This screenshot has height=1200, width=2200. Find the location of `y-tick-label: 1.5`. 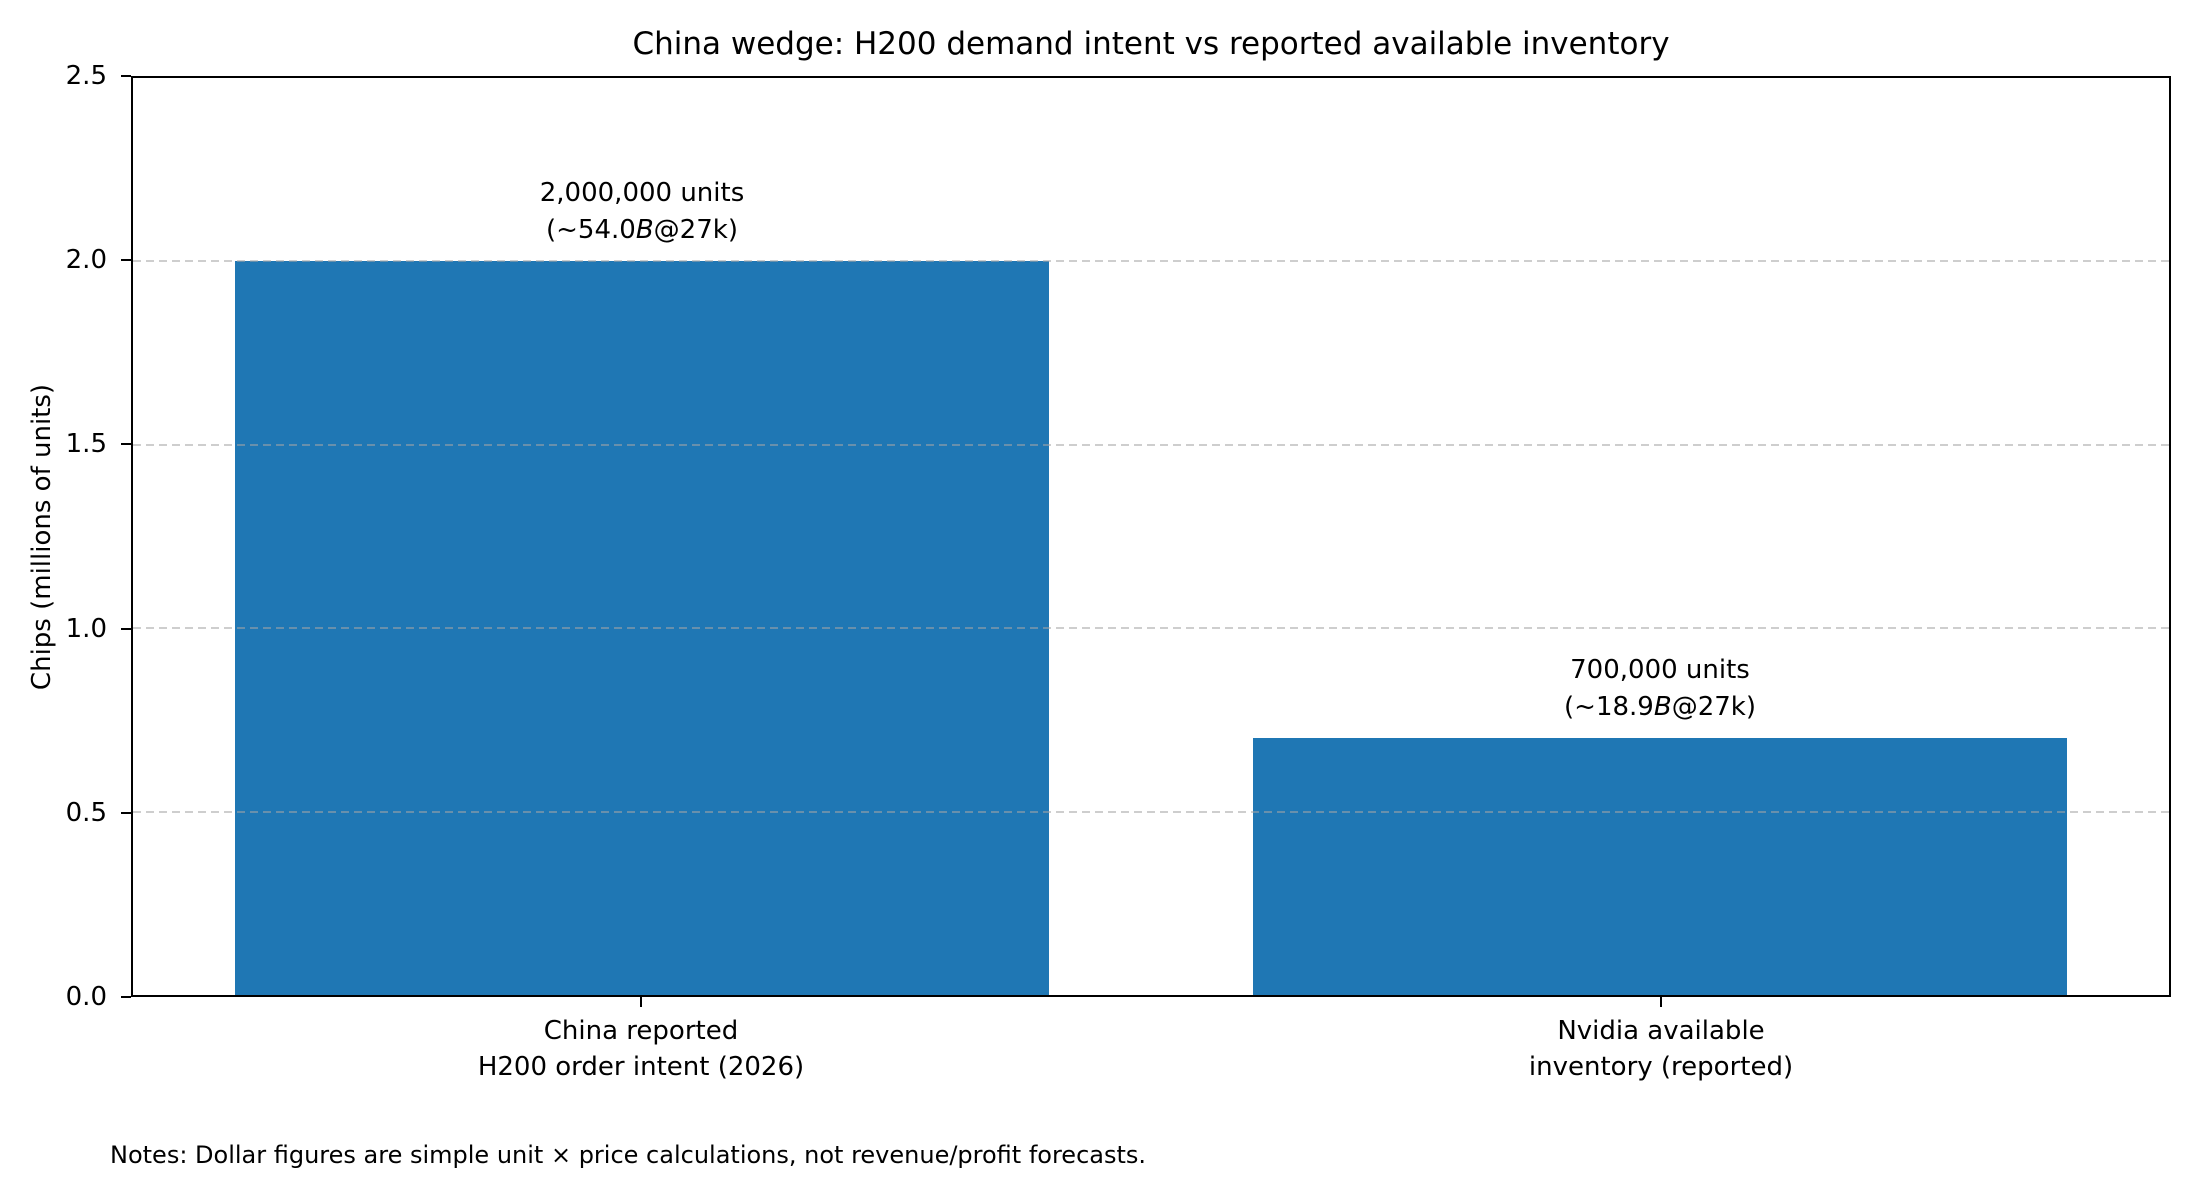

y-tick-label: 1.5 is located at coordinates (86, 444).